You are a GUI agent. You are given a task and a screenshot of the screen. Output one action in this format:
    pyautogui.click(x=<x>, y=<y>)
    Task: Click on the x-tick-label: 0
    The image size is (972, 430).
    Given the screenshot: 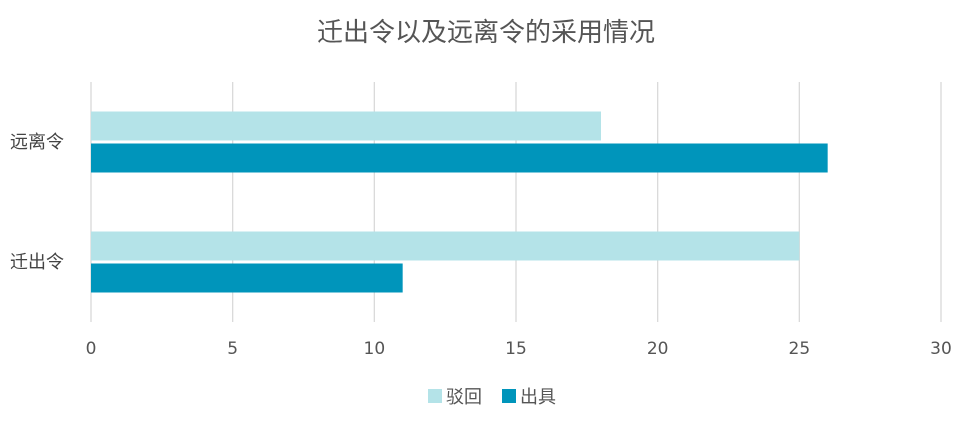 What is the action you would take?
    pyautogui.click(x=91, y=349)
    